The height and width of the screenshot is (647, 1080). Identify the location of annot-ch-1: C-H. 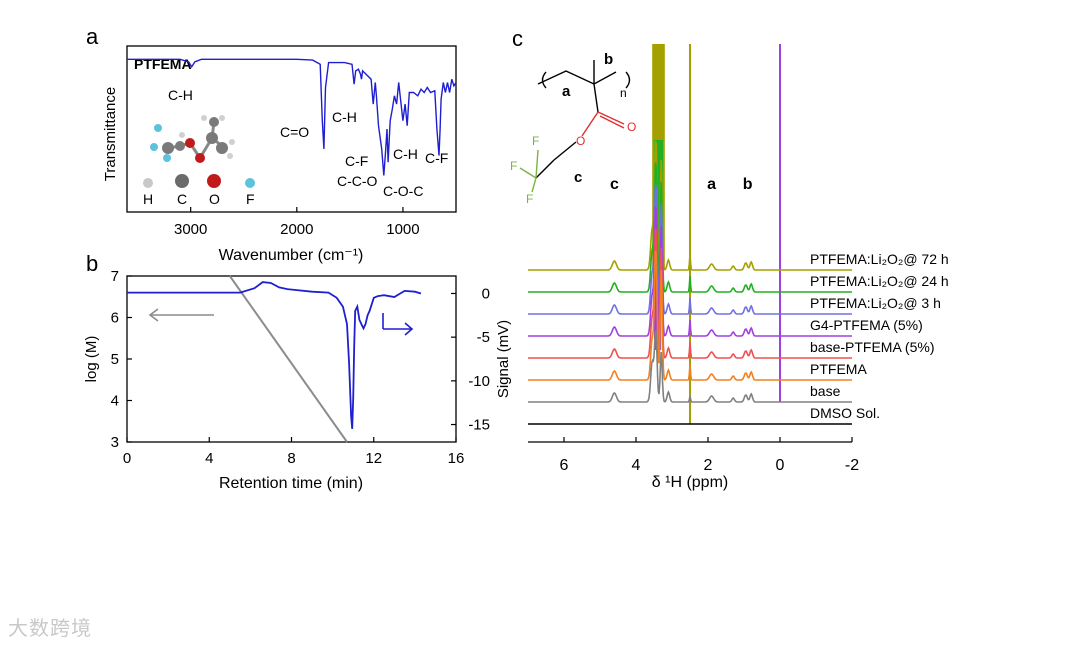
(180, 95).